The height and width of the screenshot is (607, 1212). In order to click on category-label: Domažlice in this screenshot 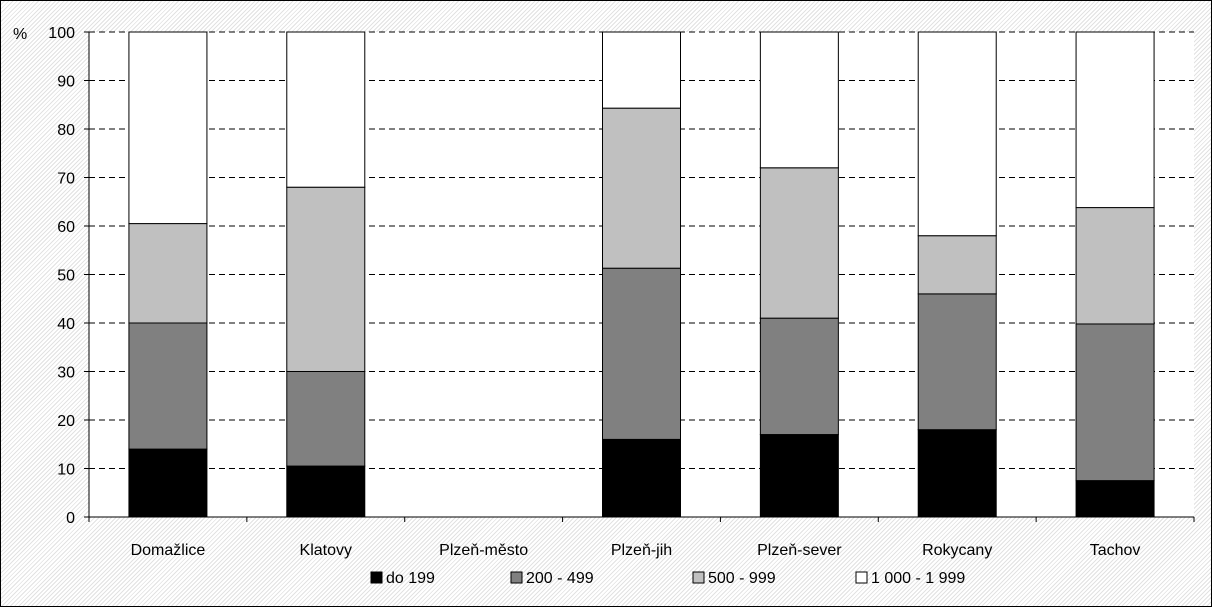, I will do `click(168, 550)`.